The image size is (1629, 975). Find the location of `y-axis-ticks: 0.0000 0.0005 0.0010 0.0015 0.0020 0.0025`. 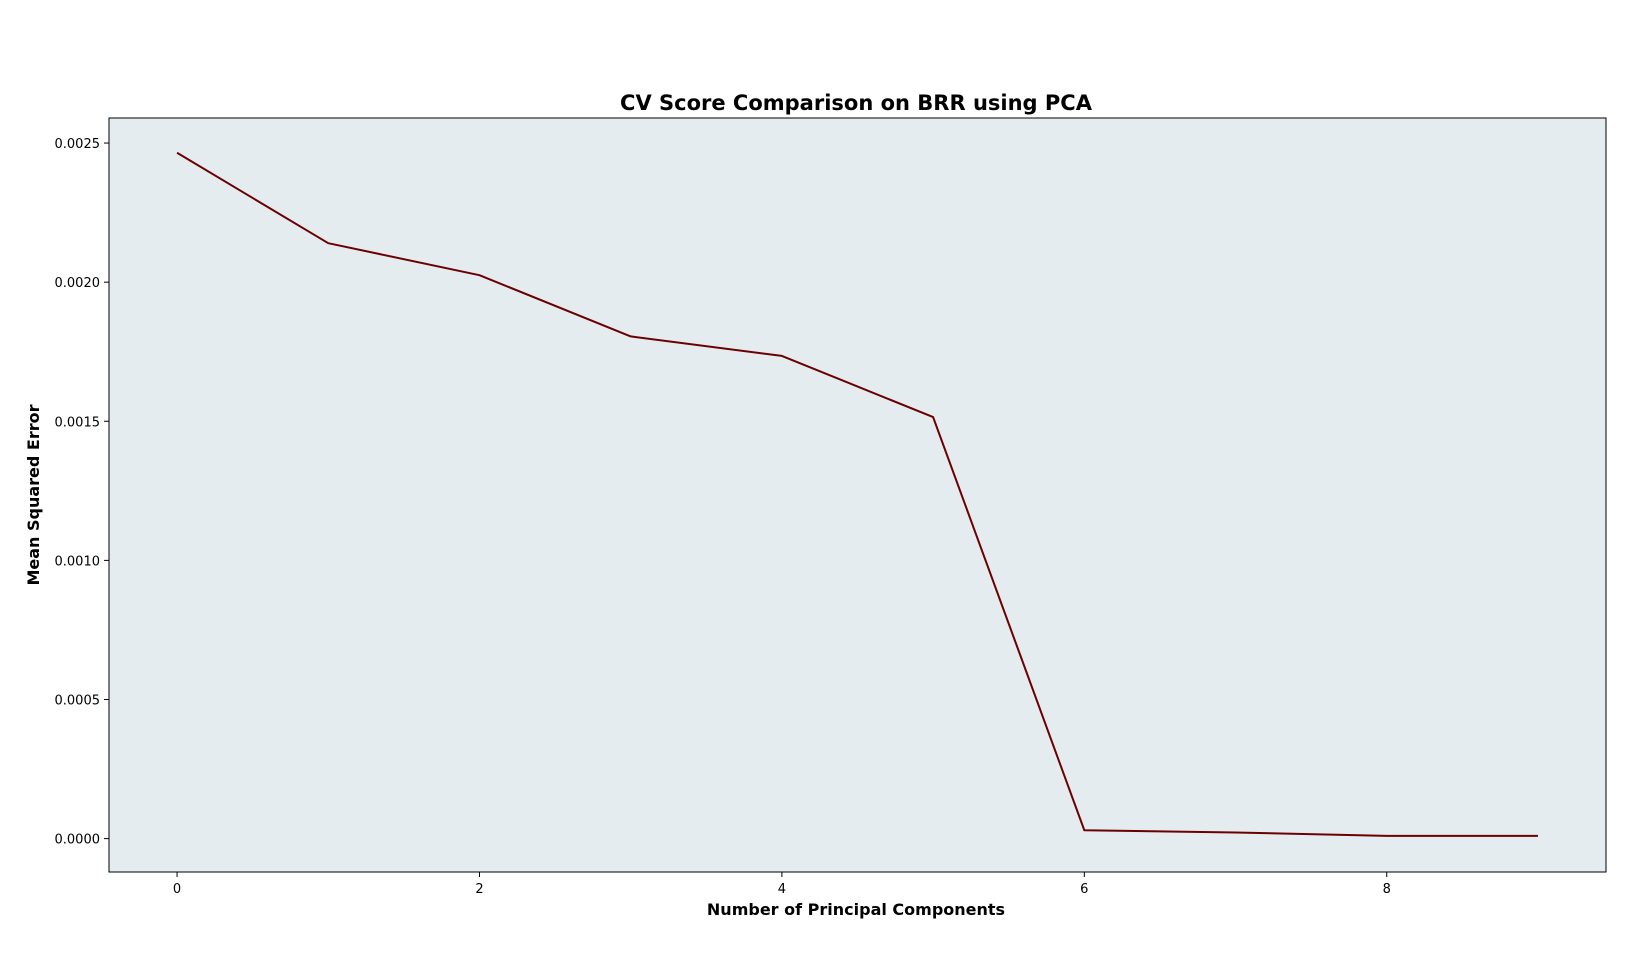

y-axis-ticks: 0.0000 0.0005 0.0010 0.0015 0.0020 0.0025 is located at coordinates (82, 492).